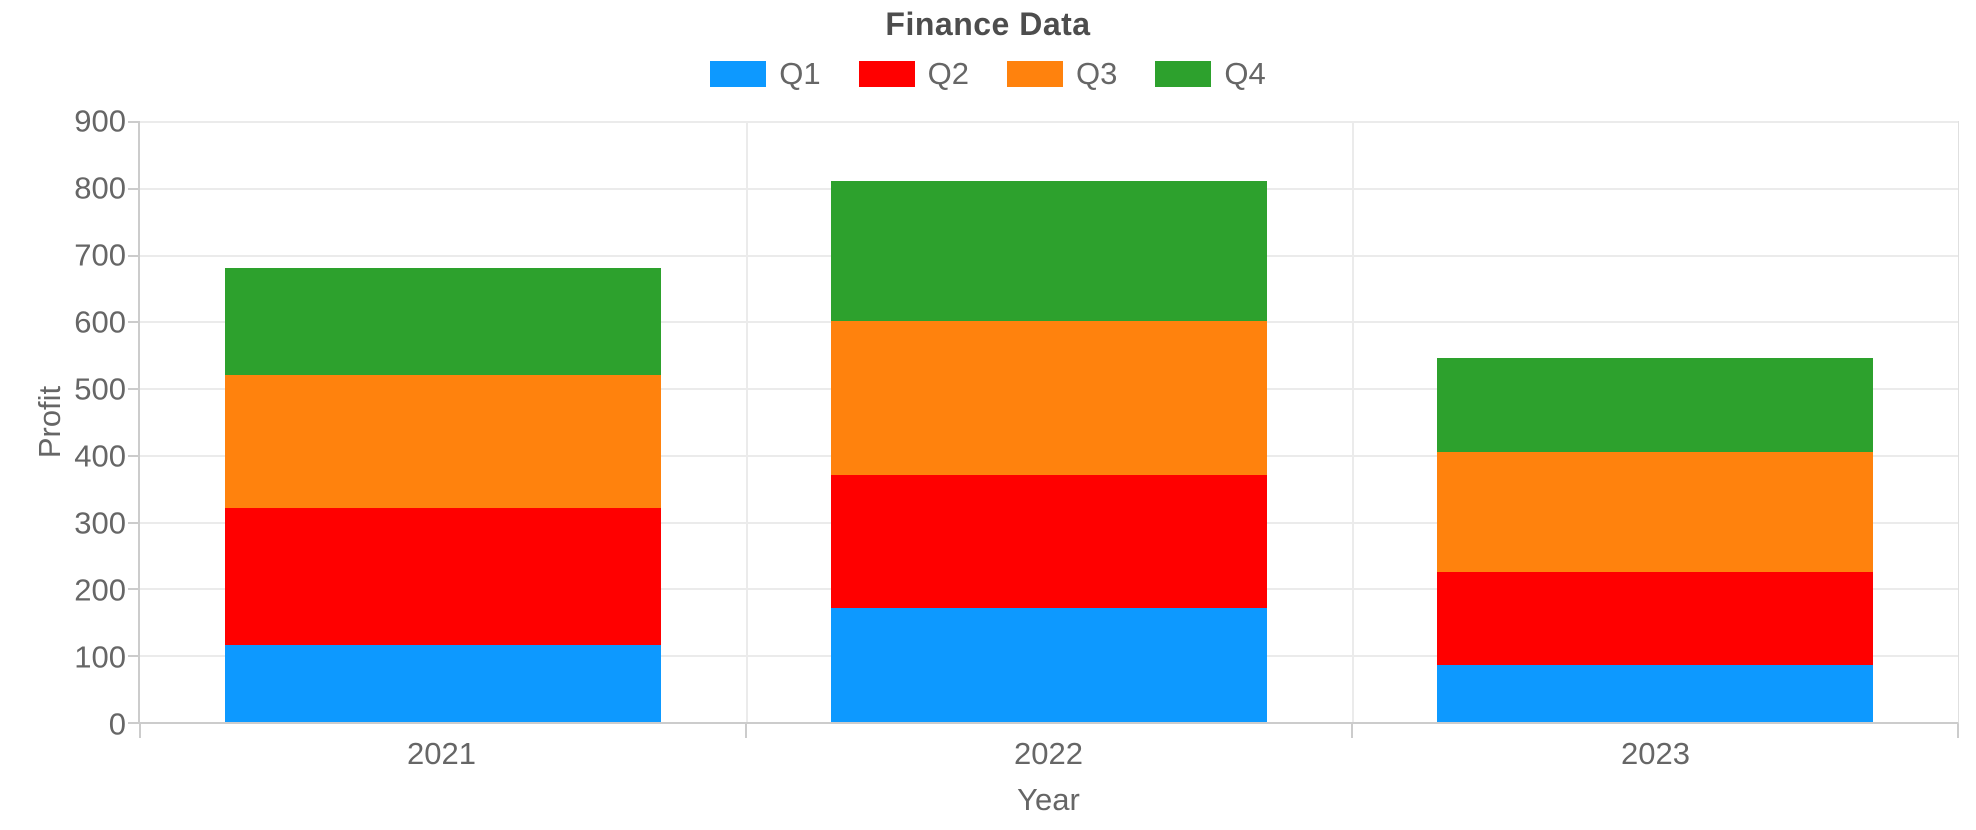  I want to click on bar-segment-2023-q4, so click(1655, 405).